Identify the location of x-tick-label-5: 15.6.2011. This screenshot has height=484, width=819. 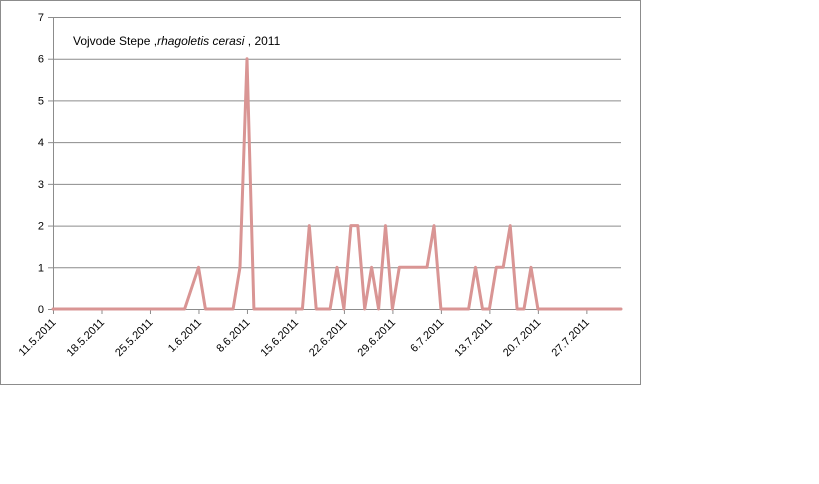
(280, 338).